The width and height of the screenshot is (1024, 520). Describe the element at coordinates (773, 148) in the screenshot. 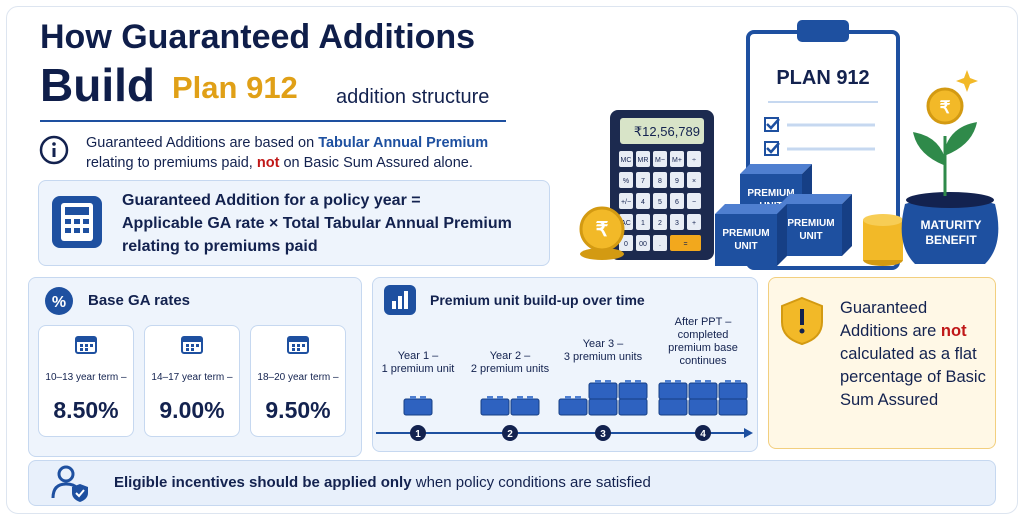

I see `check` at that location.